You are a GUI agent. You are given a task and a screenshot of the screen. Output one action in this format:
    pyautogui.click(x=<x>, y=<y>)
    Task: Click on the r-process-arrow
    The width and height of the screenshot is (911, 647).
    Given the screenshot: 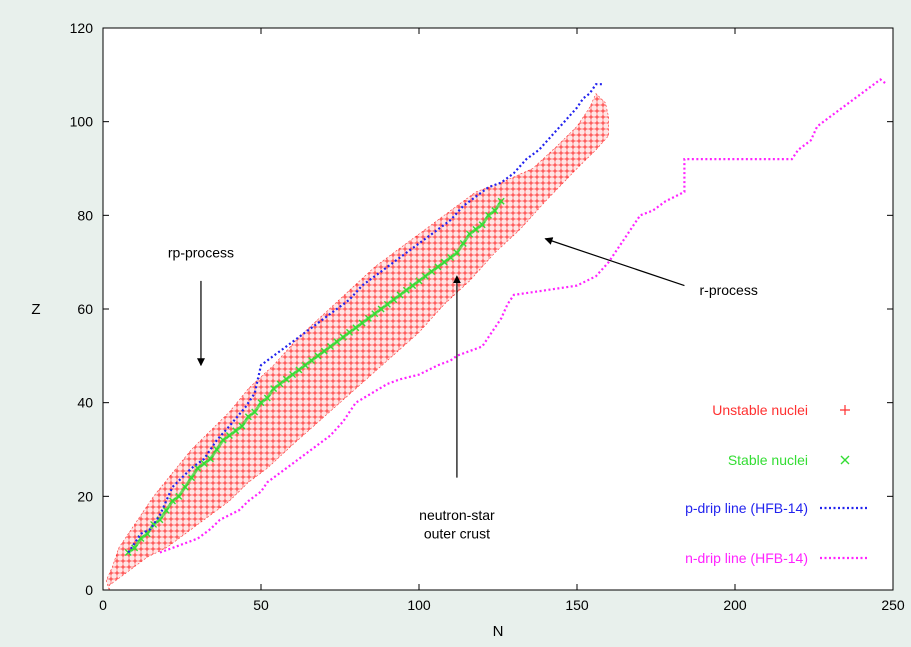 What is the action you would take?
    pyautogui.click(x=614, y=262)
    